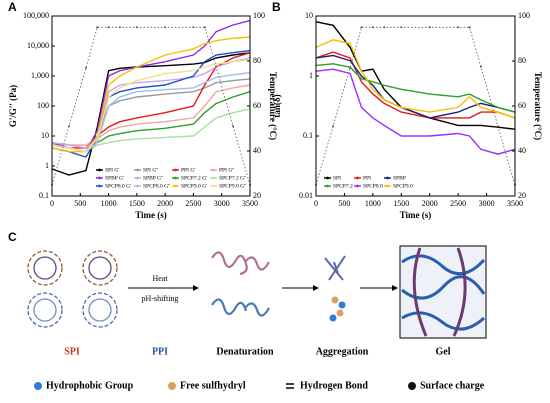  Describe the element at coordinates (522, 60) in the screenshot. I see `y2-tick-label: 80` at that location.